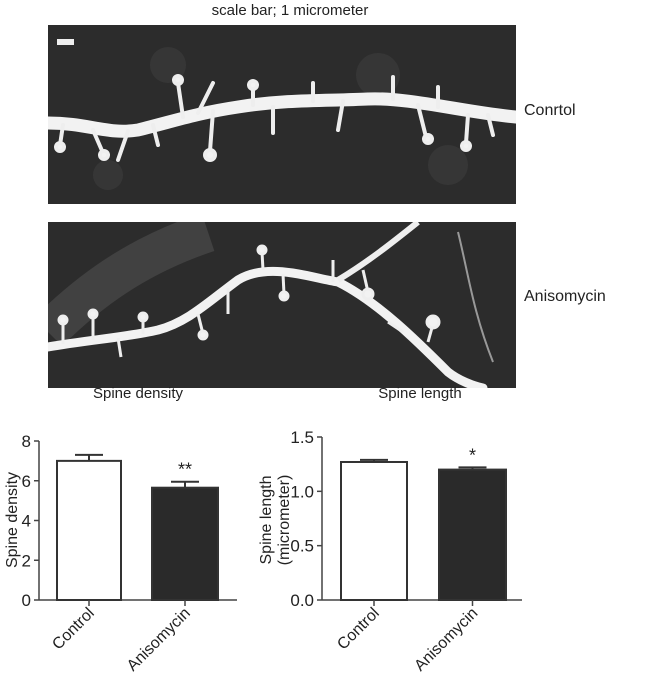 This screenshot has width=649, height=685. I want to click on y-tick-label: 8, so click(26, 441).